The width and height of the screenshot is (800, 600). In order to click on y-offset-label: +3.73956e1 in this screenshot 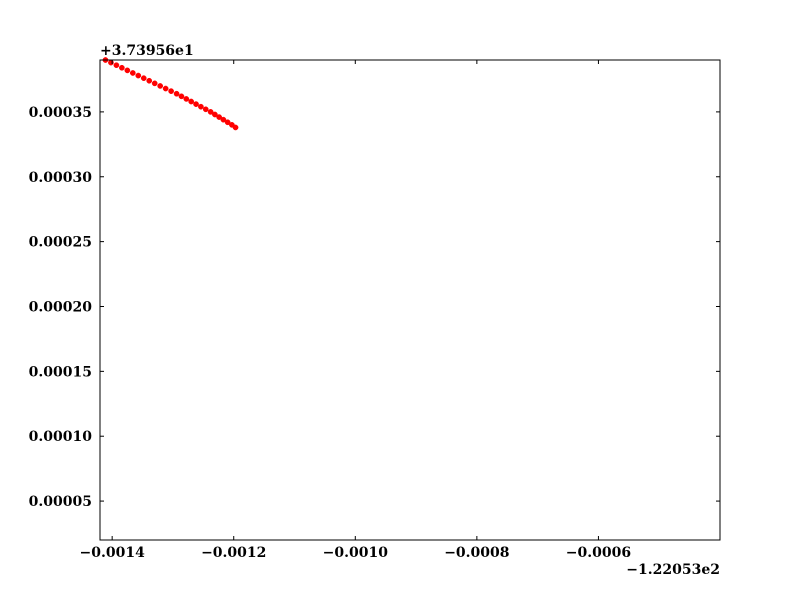, I will do `click(147, 51)`.